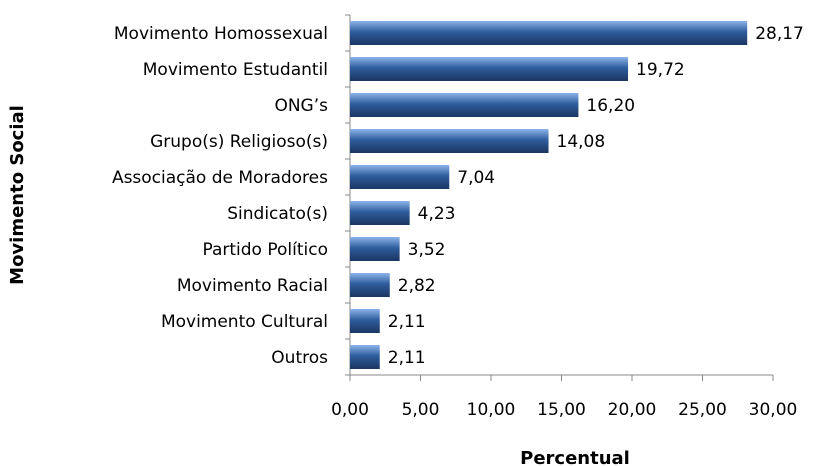 This screenshot has width=828, height=466. I want to click on x-tick-label: 30,00, so click(773, 410).